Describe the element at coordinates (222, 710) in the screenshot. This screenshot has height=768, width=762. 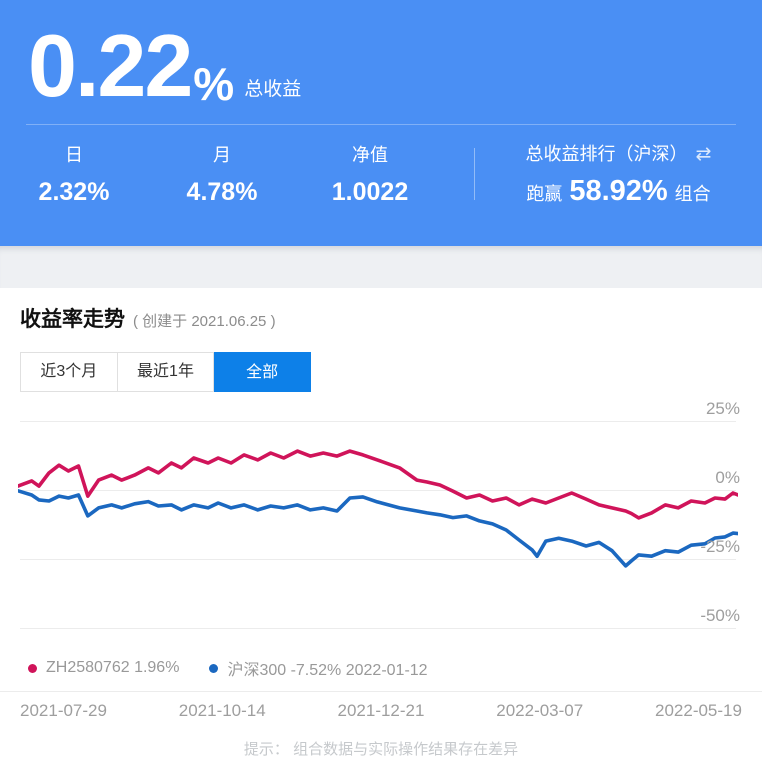
I see `x-tick: 2021-10-14` at that location.